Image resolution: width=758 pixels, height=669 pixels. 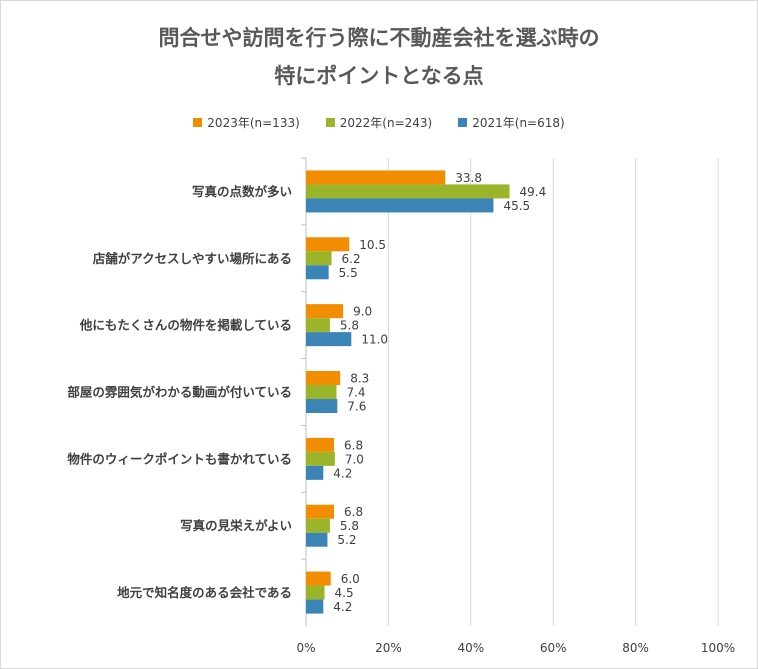 What do you see at coordinates (346, 540) in the screenshot?
I see `data-label: 5.2` at bounding box center [346, 540].